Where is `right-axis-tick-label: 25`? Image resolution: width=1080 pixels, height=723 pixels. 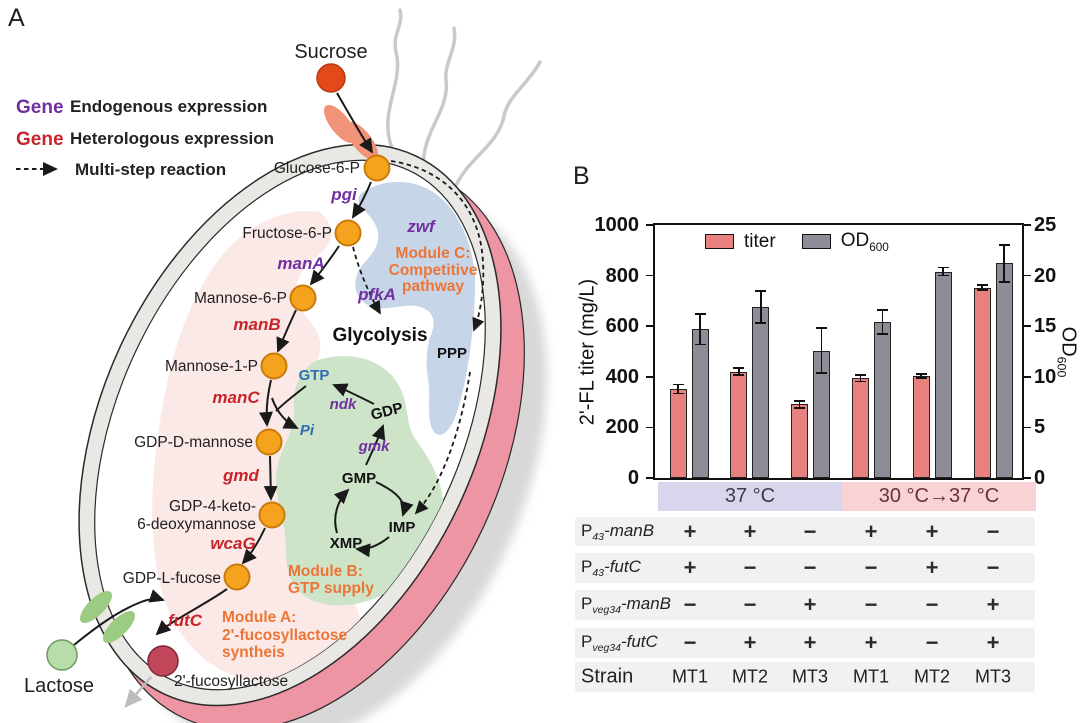
right-axis-tick-label: 25 is located at coordinates (1045, 225).